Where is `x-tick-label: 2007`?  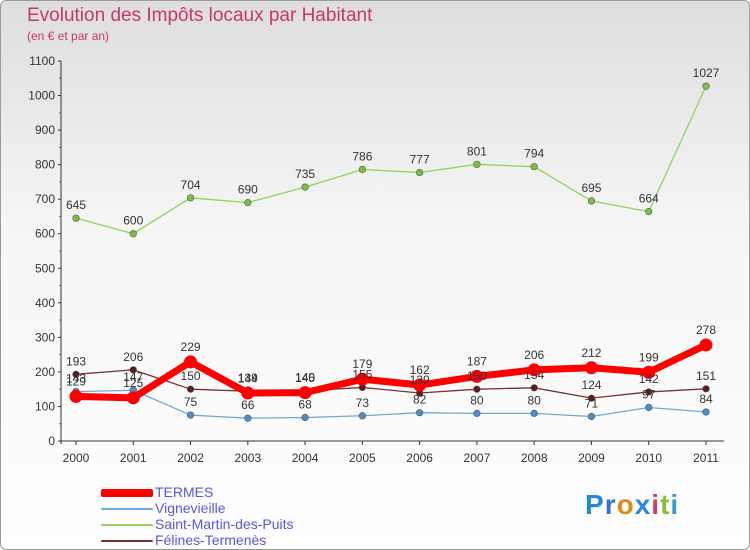 x-tick-label: 2007 is located at coordinates (477, 458).